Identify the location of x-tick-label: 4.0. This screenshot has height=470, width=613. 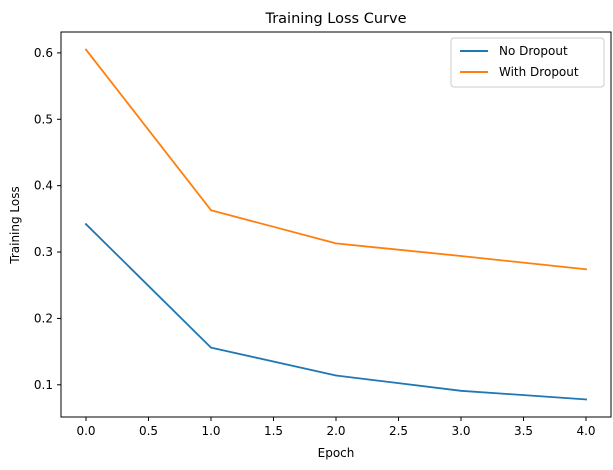
(585, 431).